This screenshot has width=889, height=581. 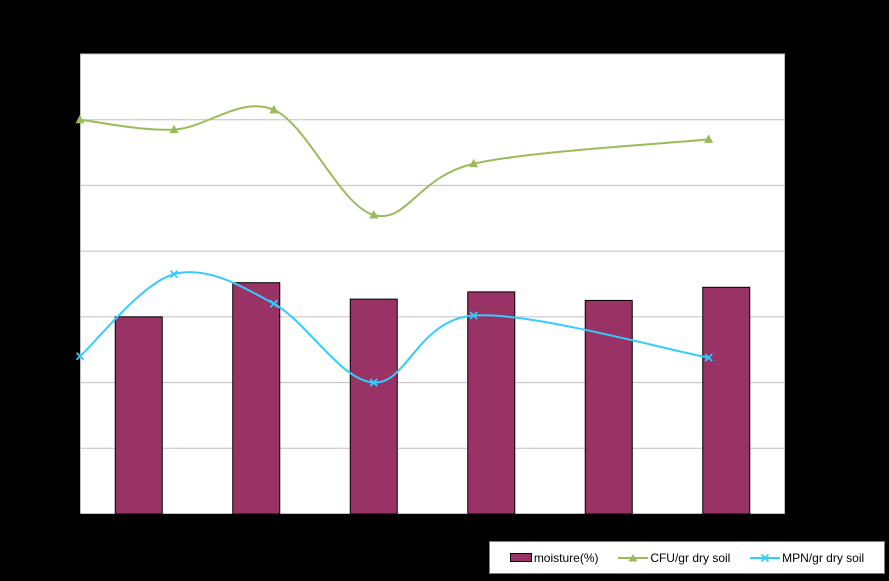 I want to click on legend-item-mpn: MPN/gr dry soil, so click(x=807, y=558).